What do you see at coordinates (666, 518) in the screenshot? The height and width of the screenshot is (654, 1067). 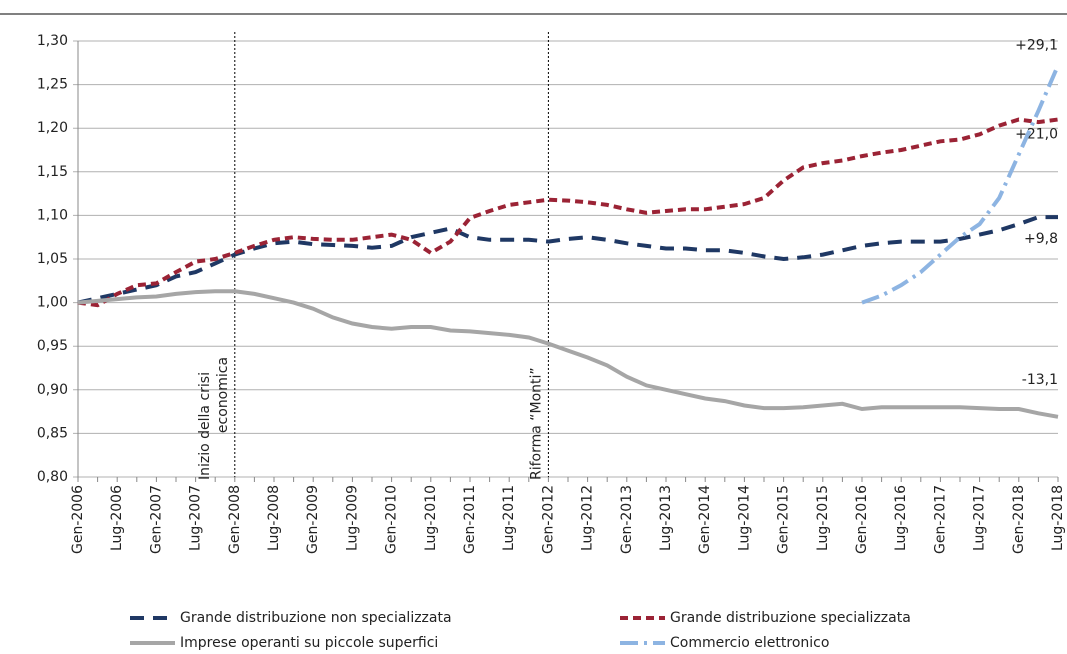 I see `x-tick-label: Lug-2013` at bounding box center [666, 518].